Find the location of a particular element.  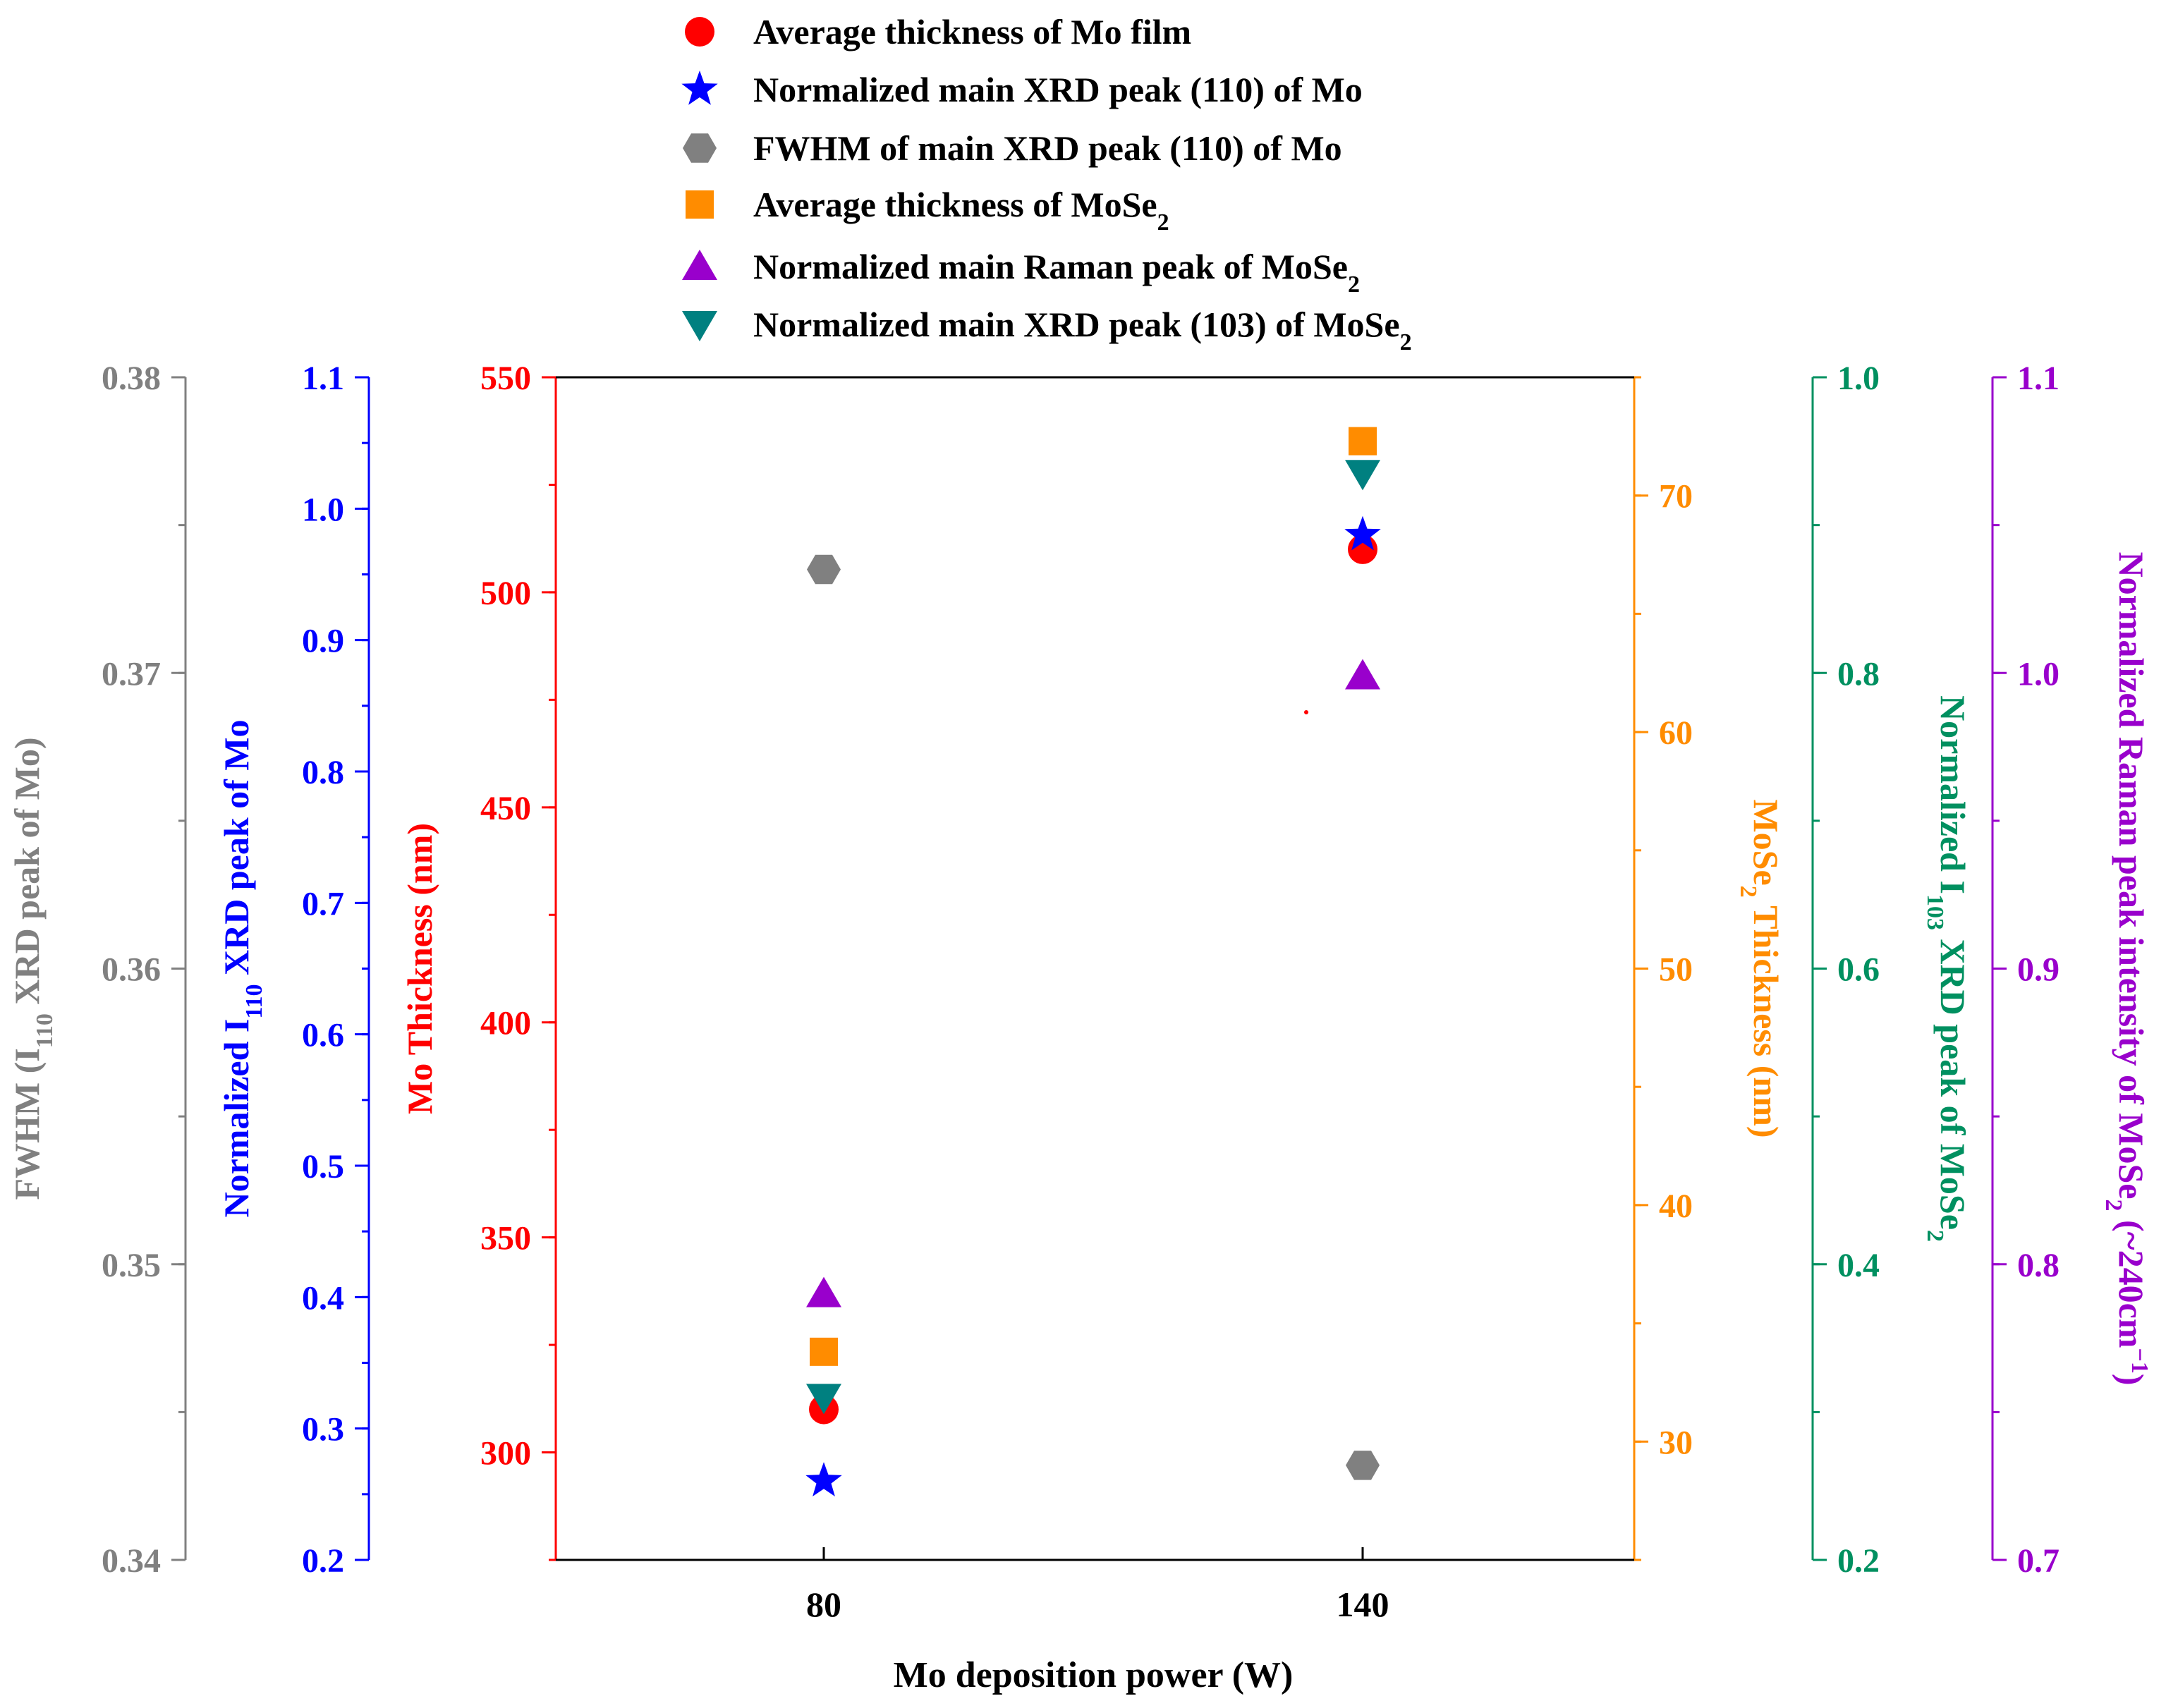

x-axis-title: Mo deposition power (W) is located at coordinates (1094, 1675).